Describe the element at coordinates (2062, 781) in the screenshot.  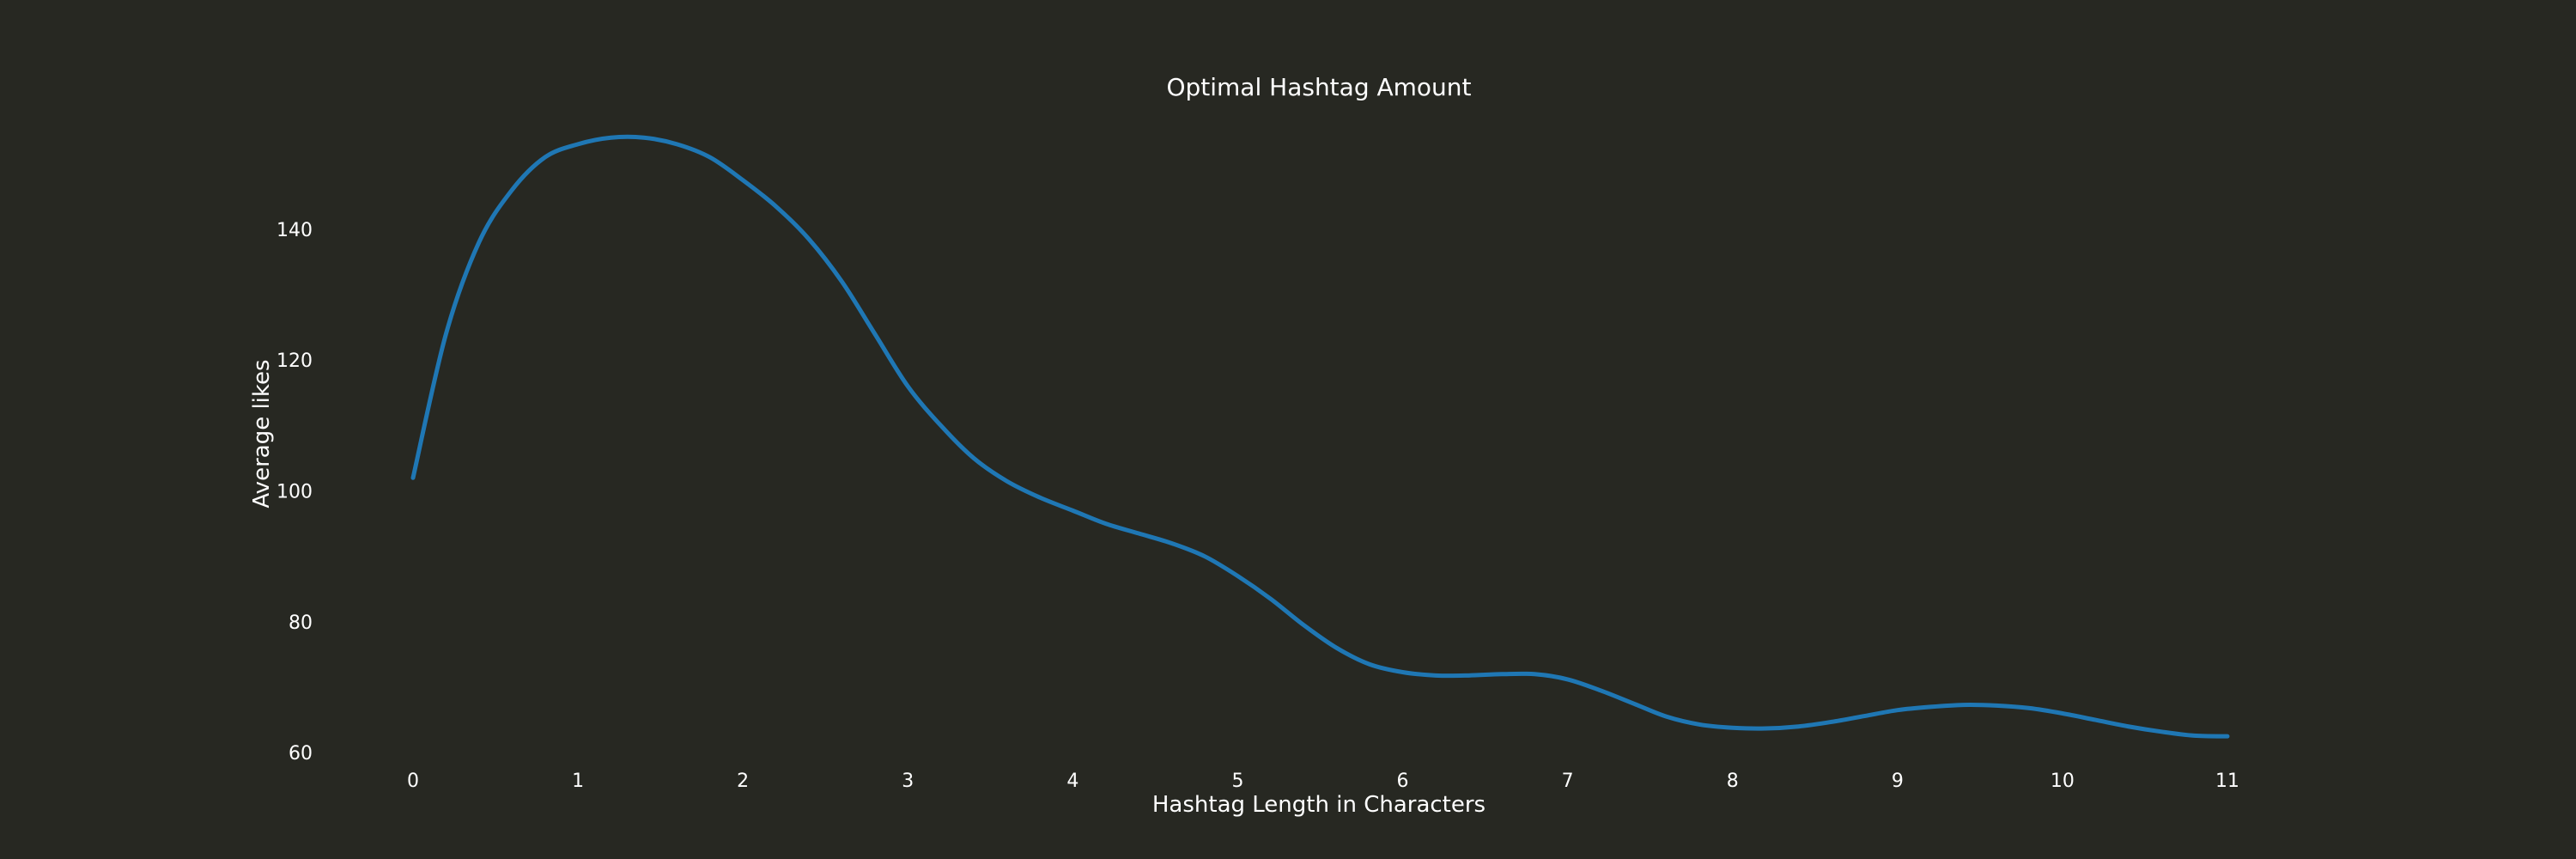
I see `x-tick-label: 10` at that location.